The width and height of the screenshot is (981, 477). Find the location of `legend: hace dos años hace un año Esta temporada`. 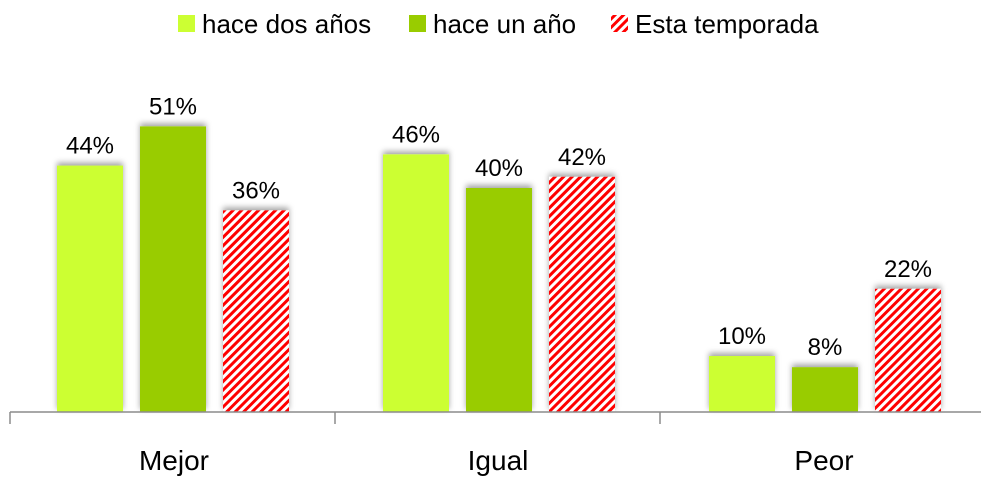

legend: hace dos años hace un año Esta temporada is located at coordinates (498, 24).